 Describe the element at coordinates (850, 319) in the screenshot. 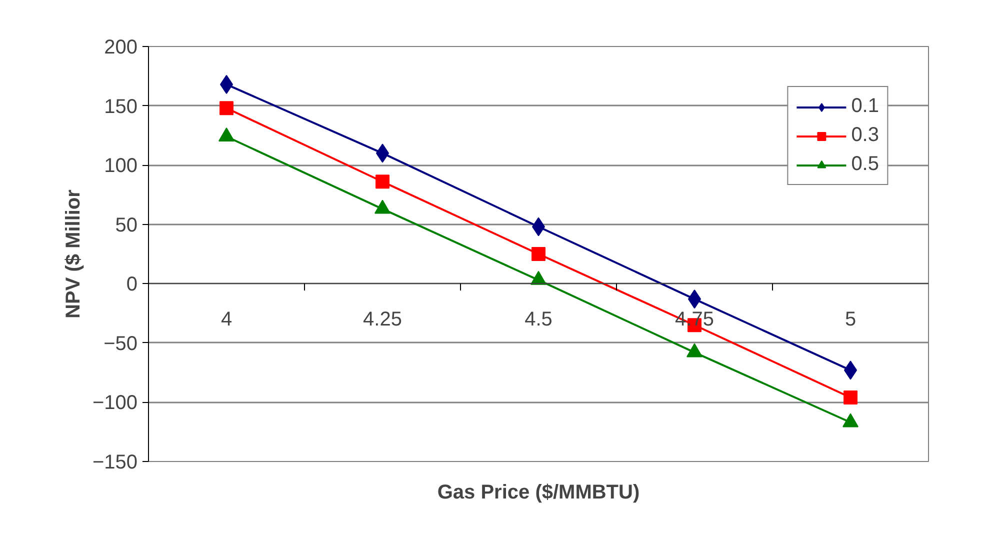

I see `x-tick-label: 5` at that location.